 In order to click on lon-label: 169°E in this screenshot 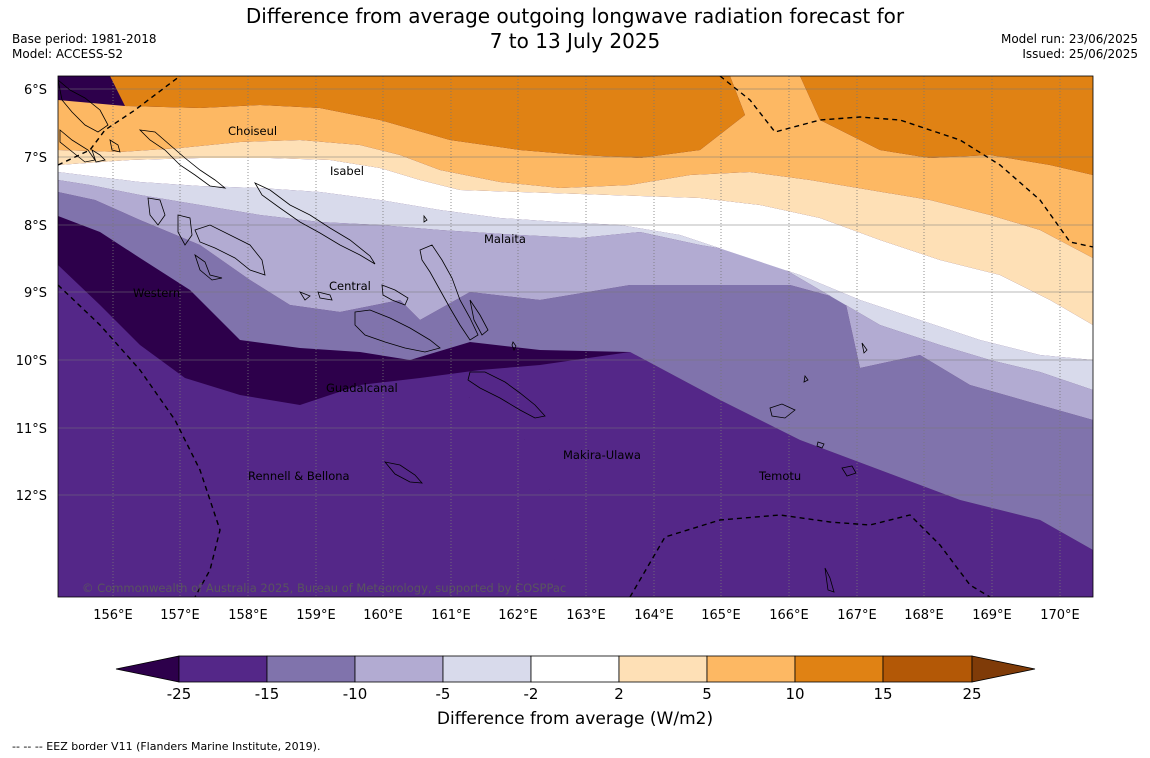, I will do `click(992, 615)`.